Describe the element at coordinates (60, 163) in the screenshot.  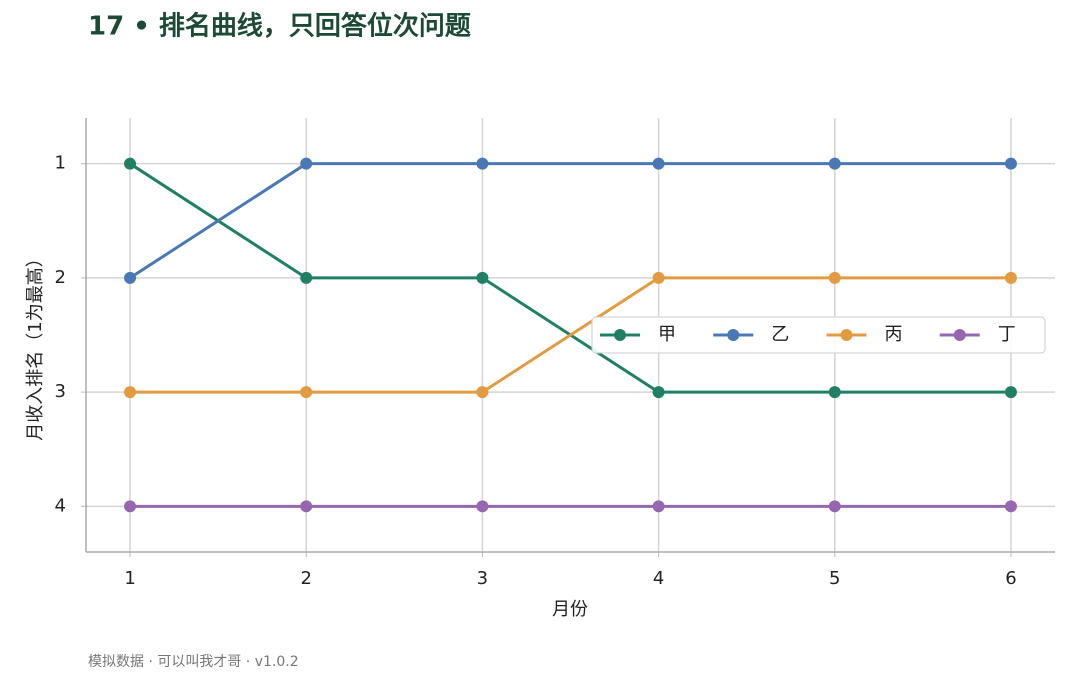
I see `y-tick-label: 1` at that location.